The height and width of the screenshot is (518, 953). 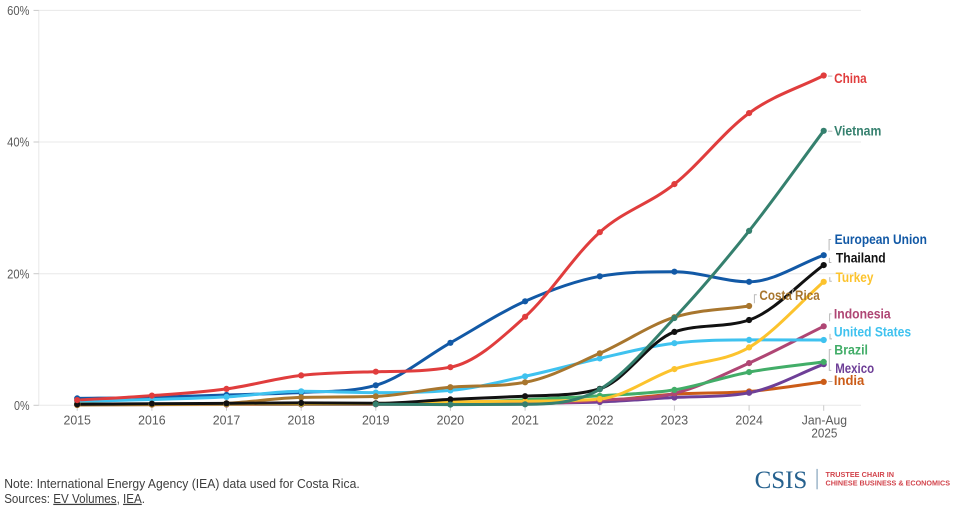 I want to click on svg-text: Brazil, so click(x=851, y=350).